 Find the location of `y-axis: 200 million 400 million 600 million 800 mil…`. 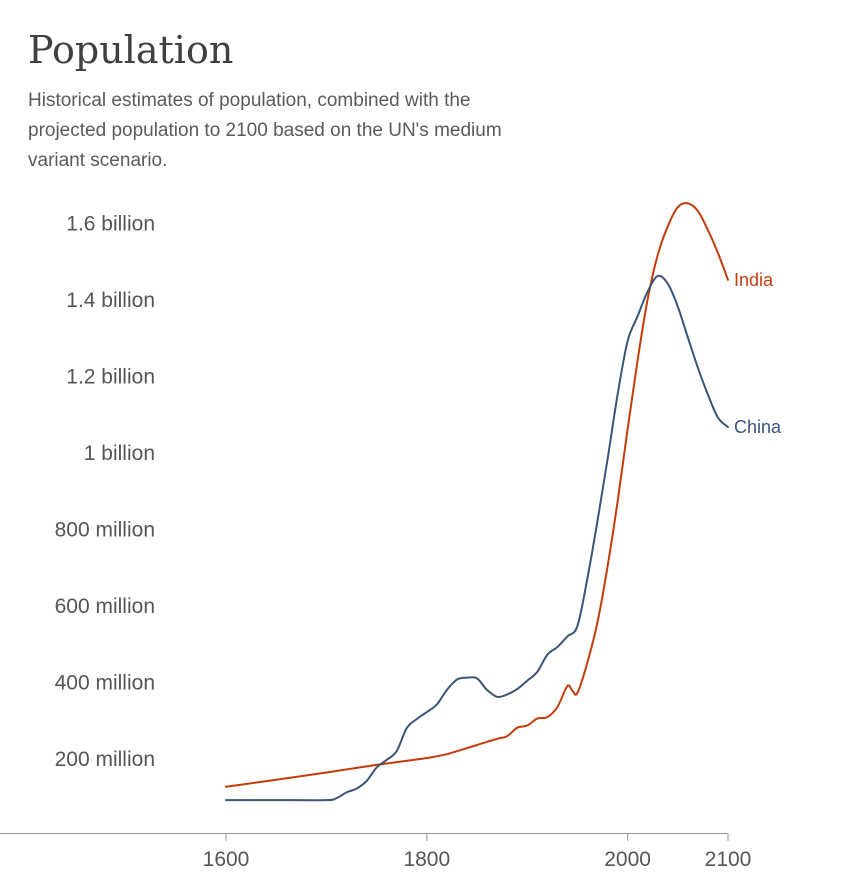

y-axis: 200 million 400 million 600 million 800 mil… is located at coordinates (105, 492).